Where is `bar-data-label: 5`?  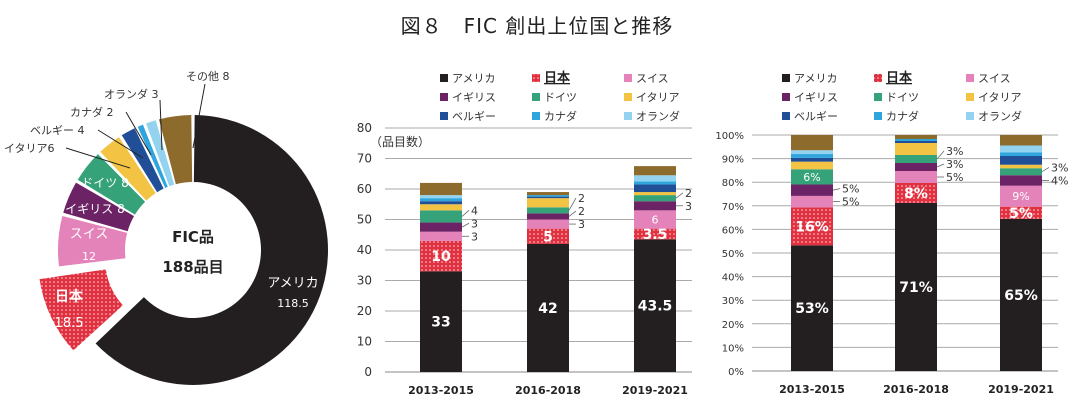
bar-data-label: 5 is located at coordinates (548, 237).